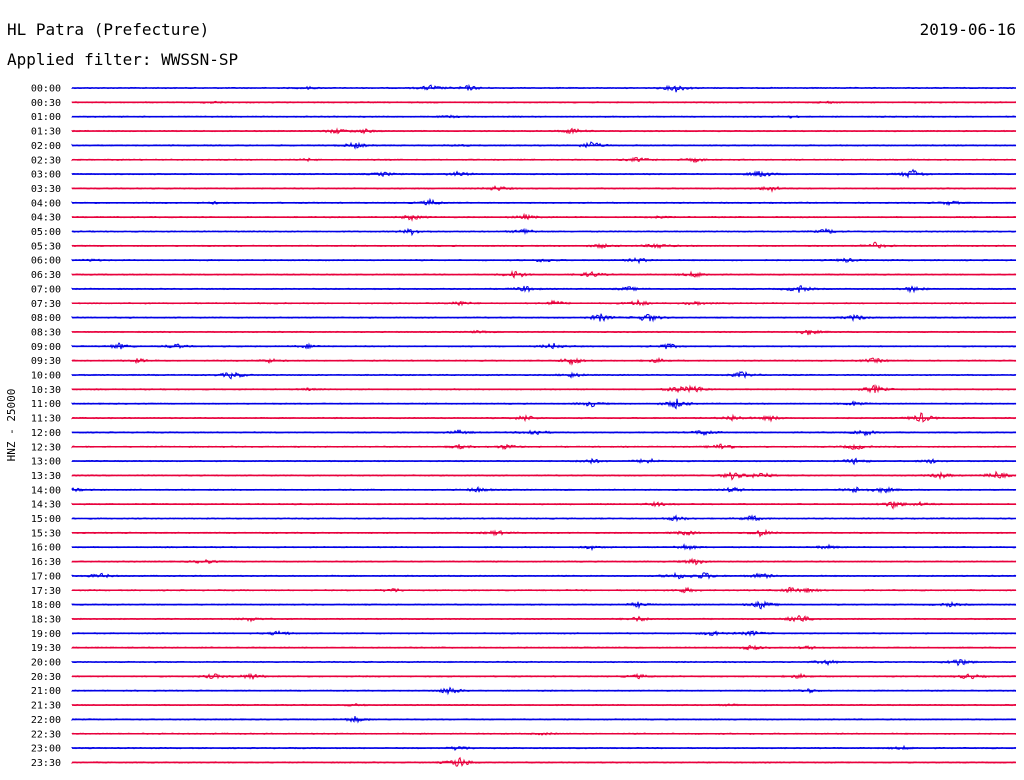 The height and width of the screenshot is (780, 1024). What do you see at coordinates (967, 29) in the screenshot?
I see `record-date: 2019-06-16` at bounding box center [967, 29].